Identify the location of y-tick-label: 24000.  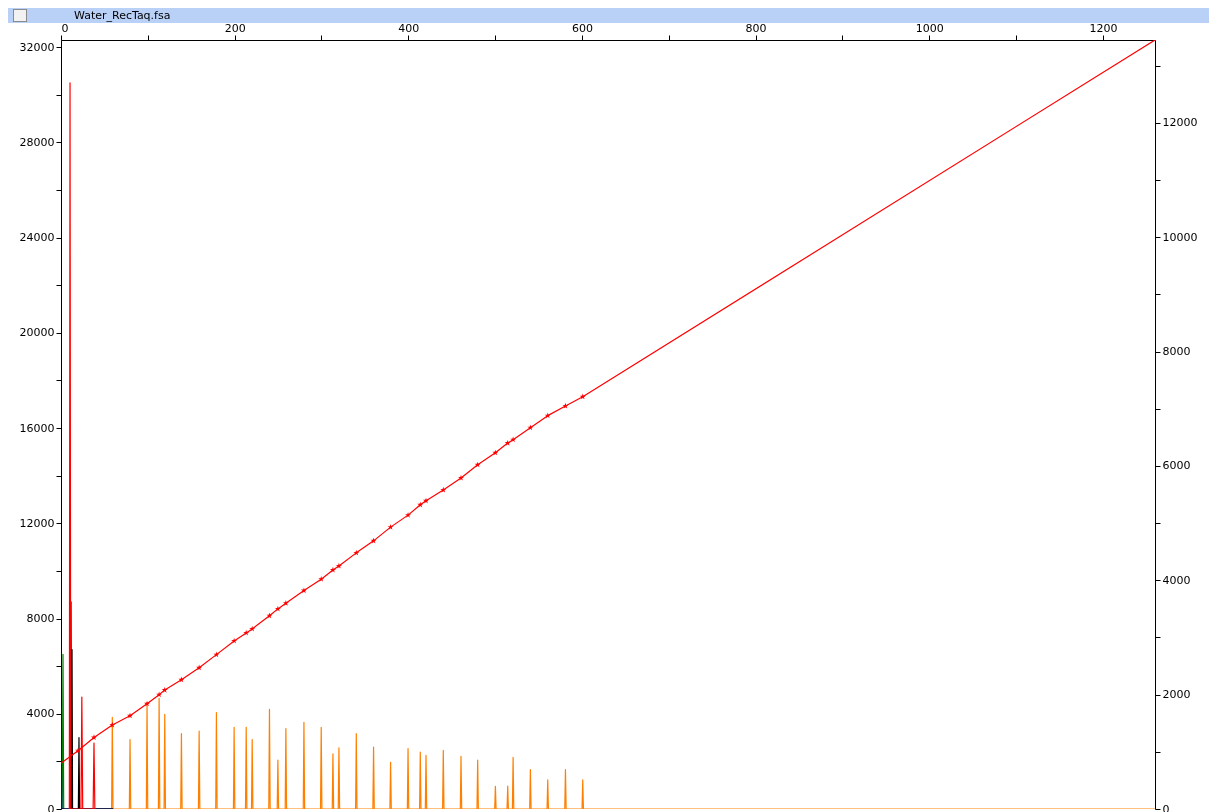
(37, 238).